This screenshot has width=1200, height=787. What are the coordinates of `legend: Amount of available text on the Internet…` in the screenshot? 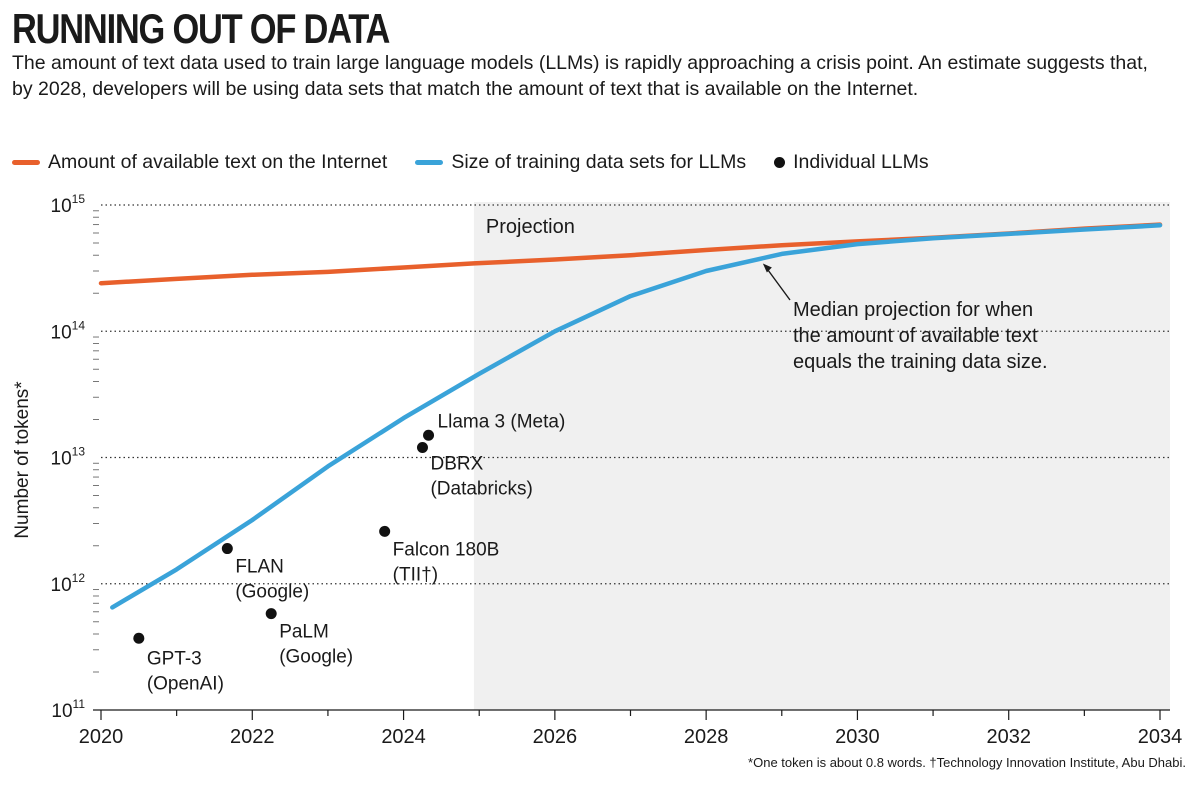 It's located at (484, 162).